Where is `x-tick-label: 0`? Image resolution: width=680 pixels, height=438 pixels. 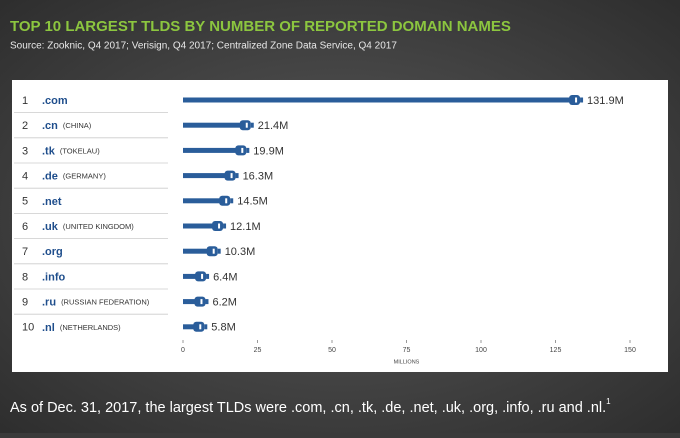
x-tick-label: 0 is located at coordinates (183, 350).